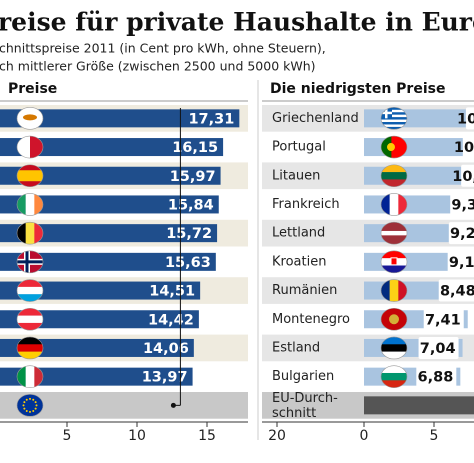 The image size is (474, 463). What do you see at coordinates (296, 175) in the screenshot?
I see `category-label: Litauen` at bounding box center [296, 175].